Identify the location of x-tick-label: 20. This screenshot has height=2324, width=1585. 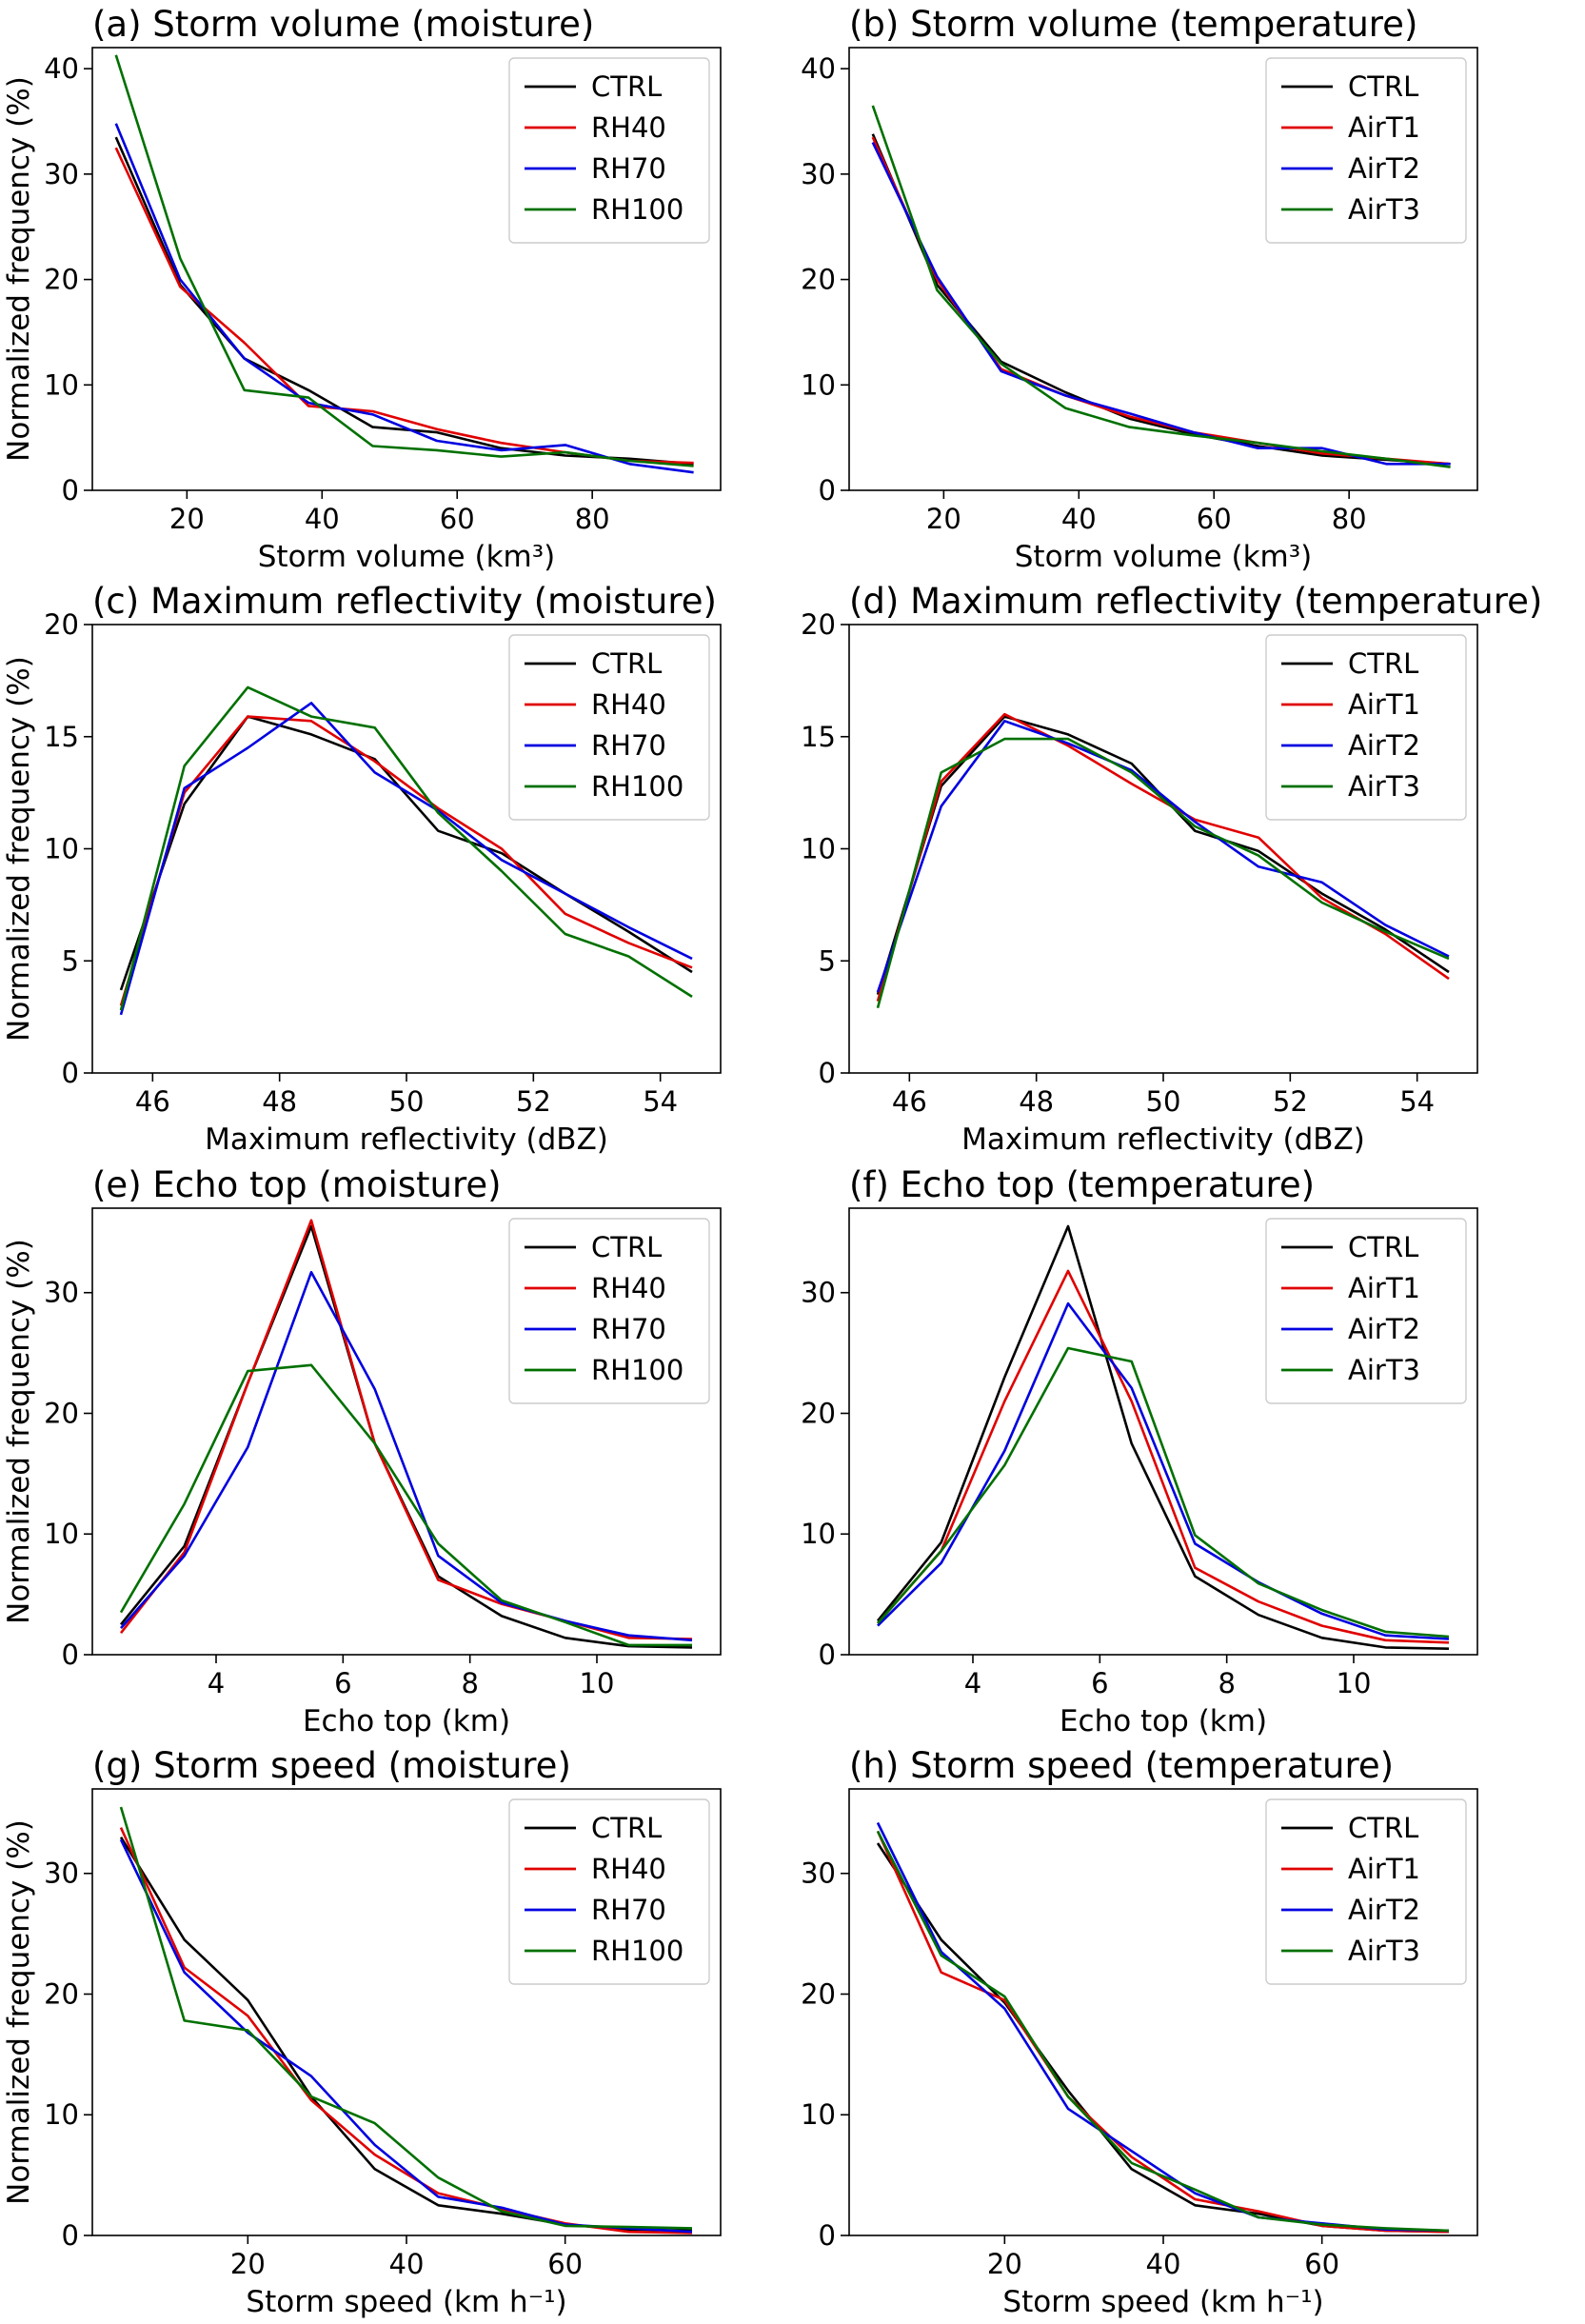
(1004, 2264).